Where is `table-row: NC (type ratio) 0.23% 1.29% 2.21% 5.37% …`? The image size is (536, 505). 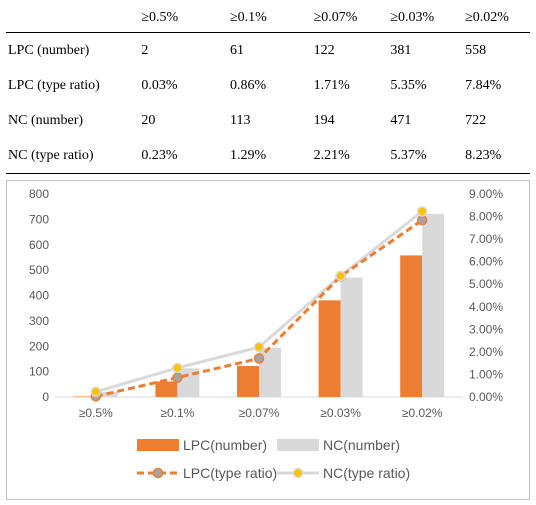
table-row: NC (type ratio) 0.23% 1.29% 2.21% 5.37% … is located at coordinates (268, 156).